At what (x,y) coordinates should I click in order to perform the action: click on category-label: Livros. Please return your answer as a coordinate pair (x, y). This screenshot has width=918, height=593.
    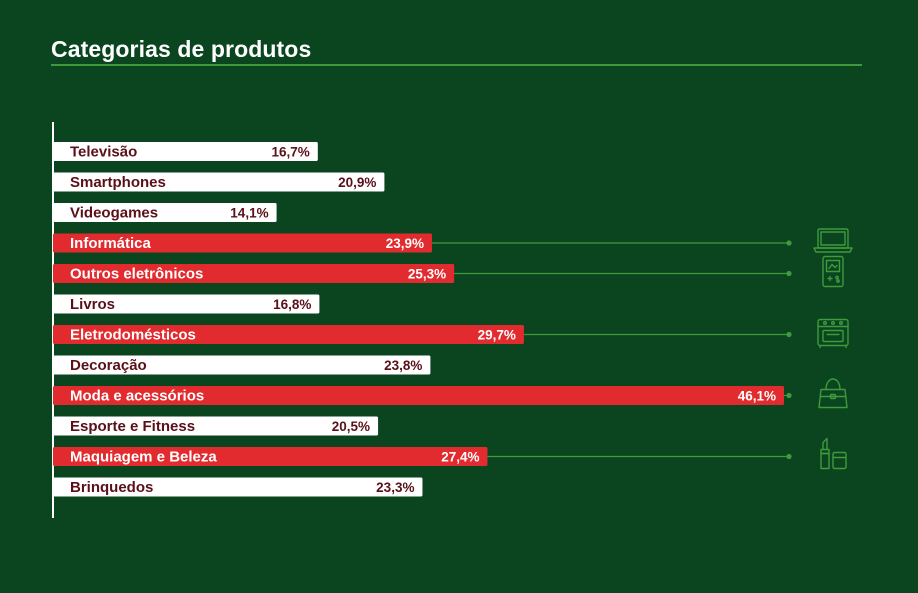
    Looking at the image, I should click on (92, 304).